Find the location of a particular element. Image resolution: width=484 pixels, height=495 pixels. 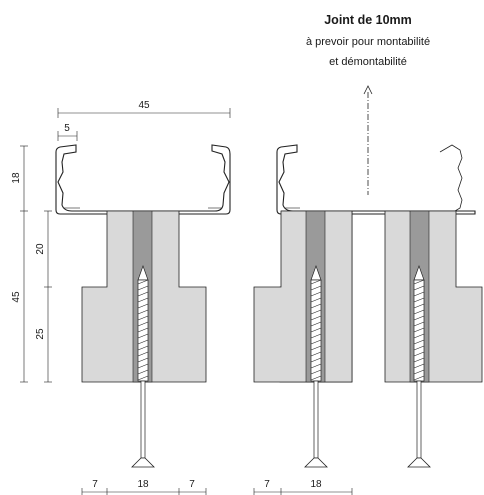

dim-rail-height: 18 is located at coordinates (19, 178).